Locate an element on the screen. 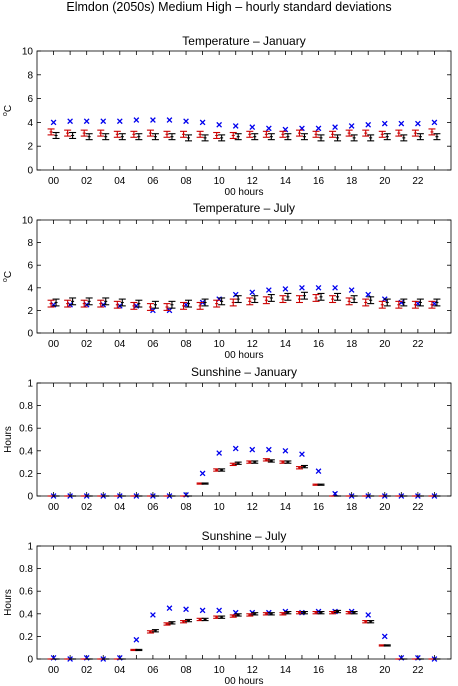 The width and height of the screenshot is (458, 686). x-tick-label: 10 is located at coordinates (220, 670).